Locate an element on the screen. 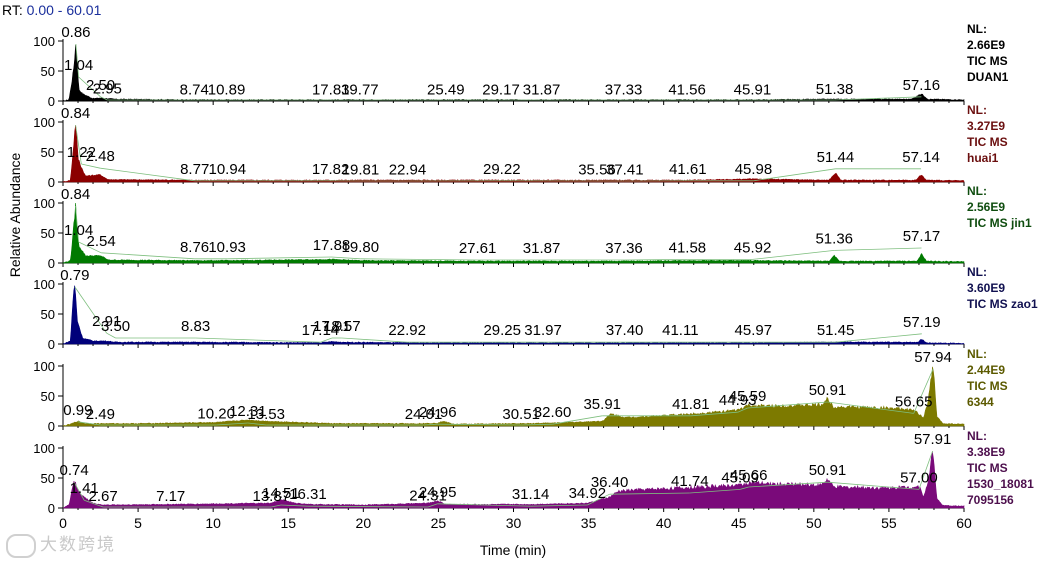 Image resolution: width=1055 pixels, height=566 pixels. peak-label: 18.57 is located at coordinates (342, 326).